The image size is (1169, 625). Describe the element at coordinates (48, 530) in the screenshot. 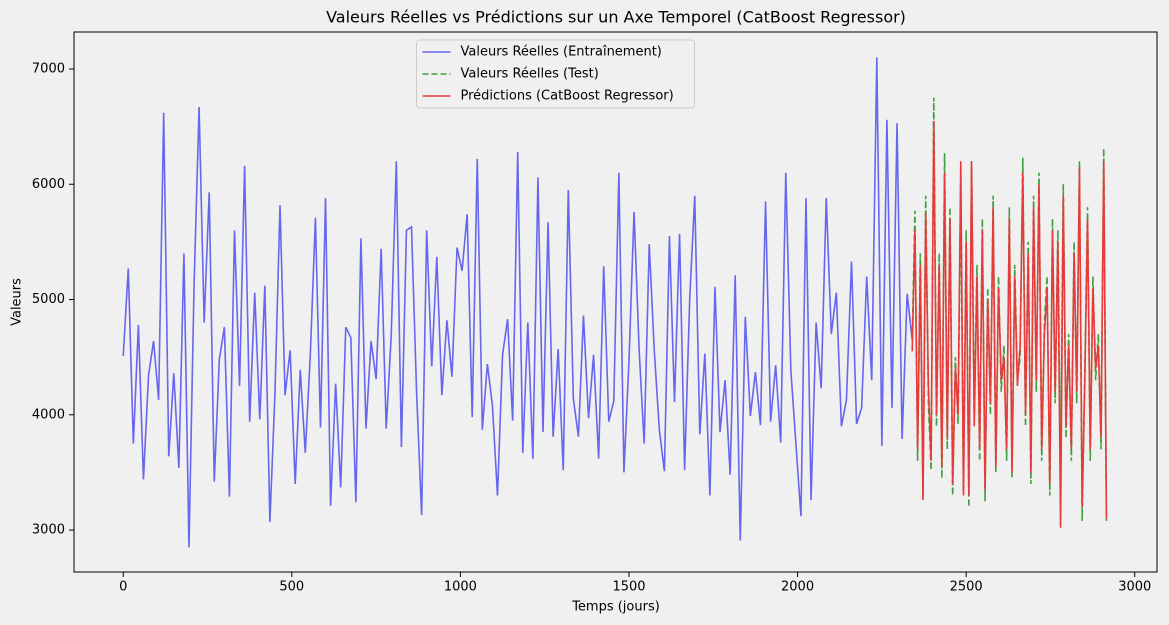

I see `y-tick-label: 3000` at that location.